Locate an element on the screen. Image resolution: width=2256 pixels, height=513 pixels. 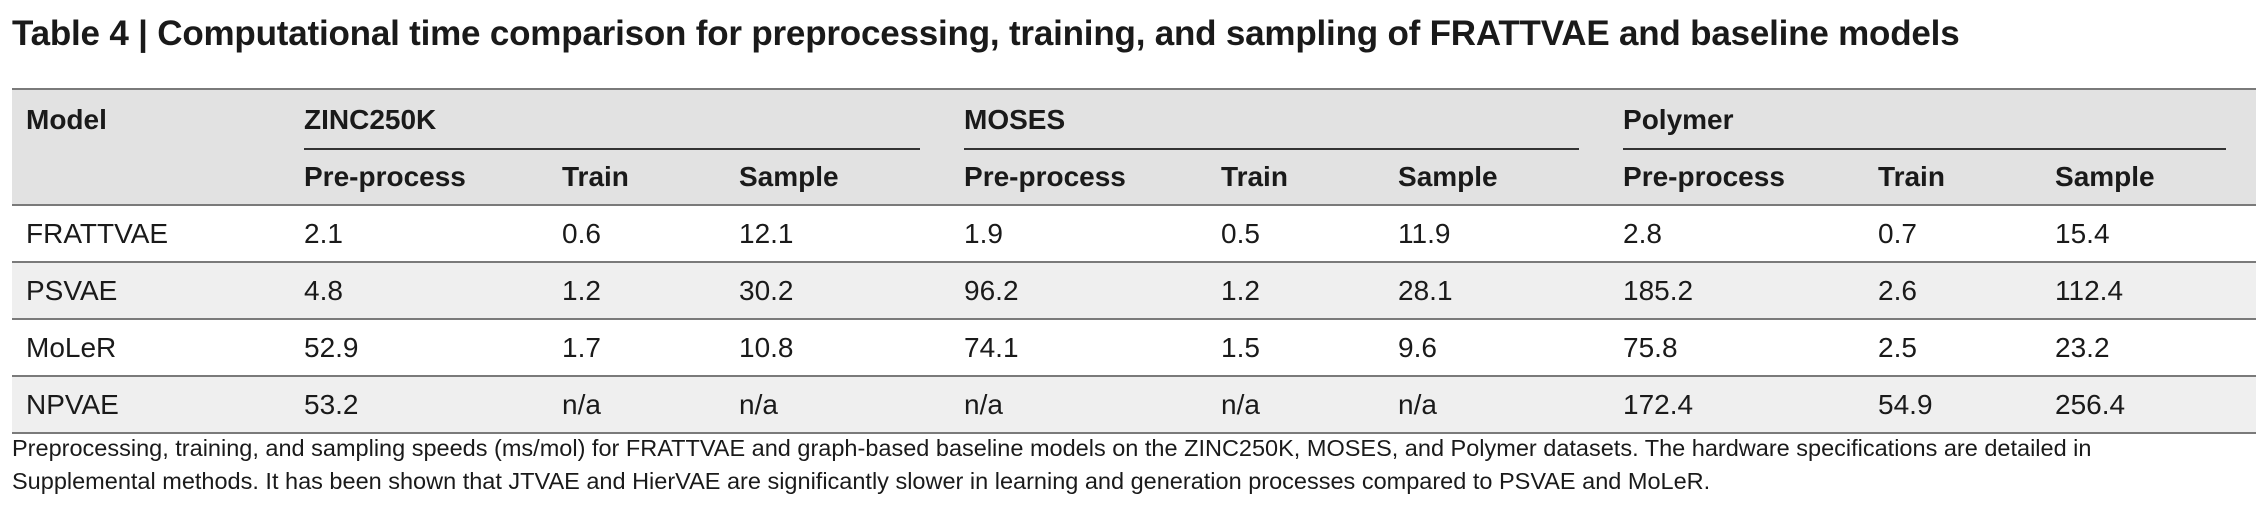
table-cell: 4.8 is located at coordinates (419, 290).